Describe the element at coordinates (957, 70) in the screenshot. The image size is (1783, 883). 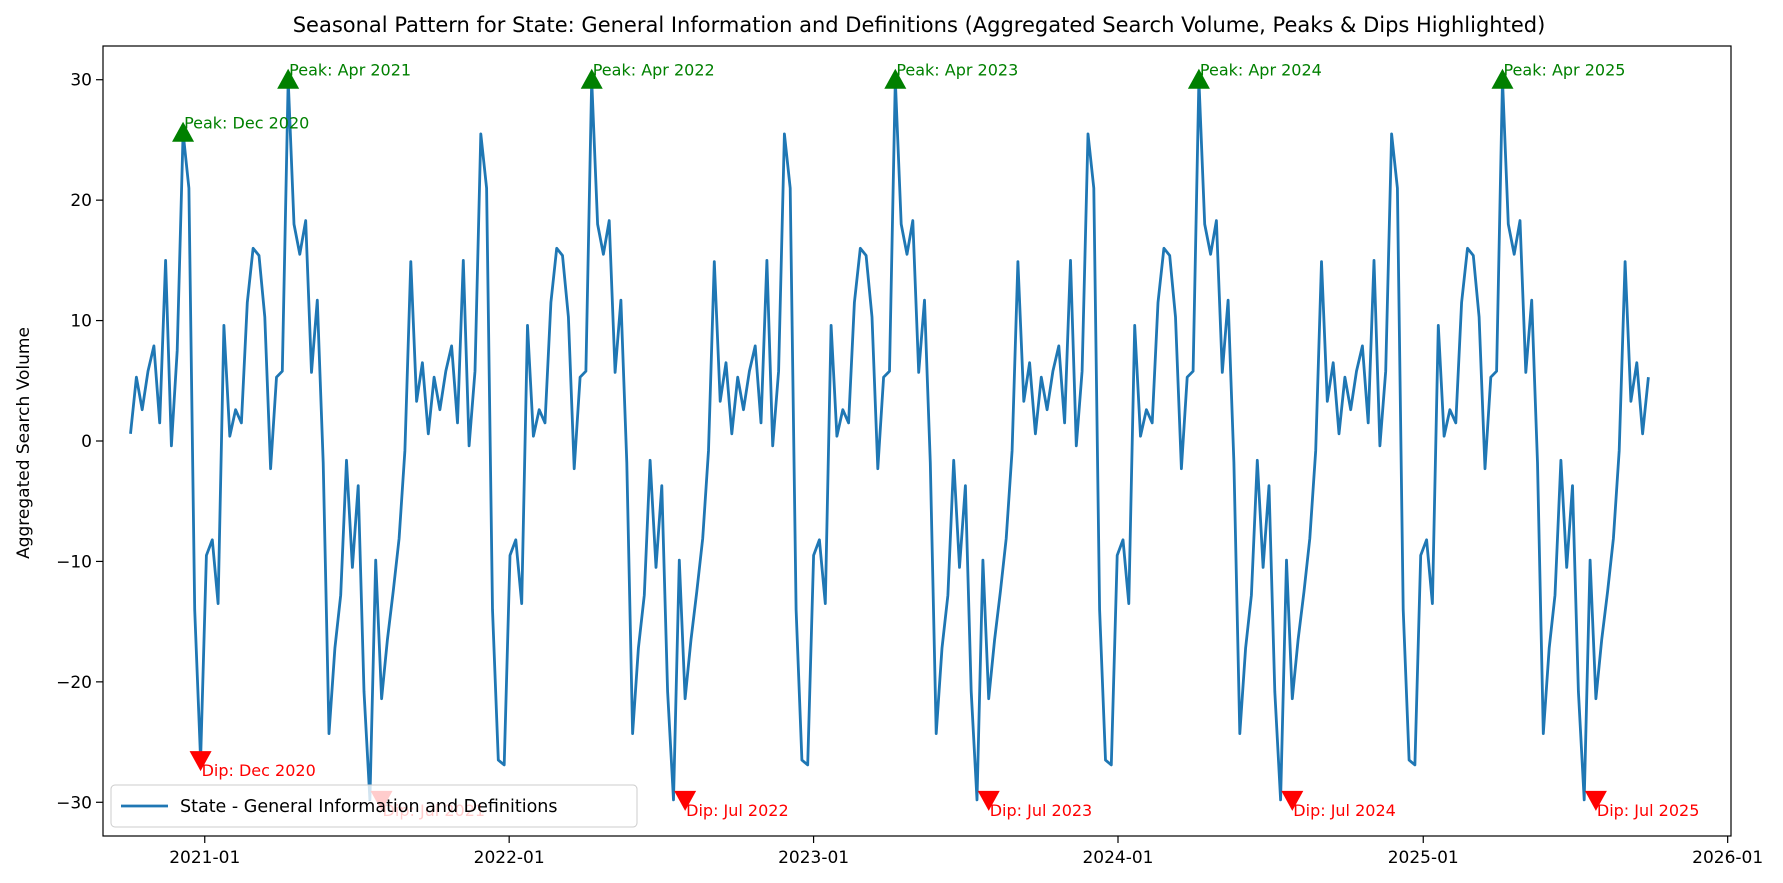
I see `peak-label: Peak: Apr 2023` at that location.